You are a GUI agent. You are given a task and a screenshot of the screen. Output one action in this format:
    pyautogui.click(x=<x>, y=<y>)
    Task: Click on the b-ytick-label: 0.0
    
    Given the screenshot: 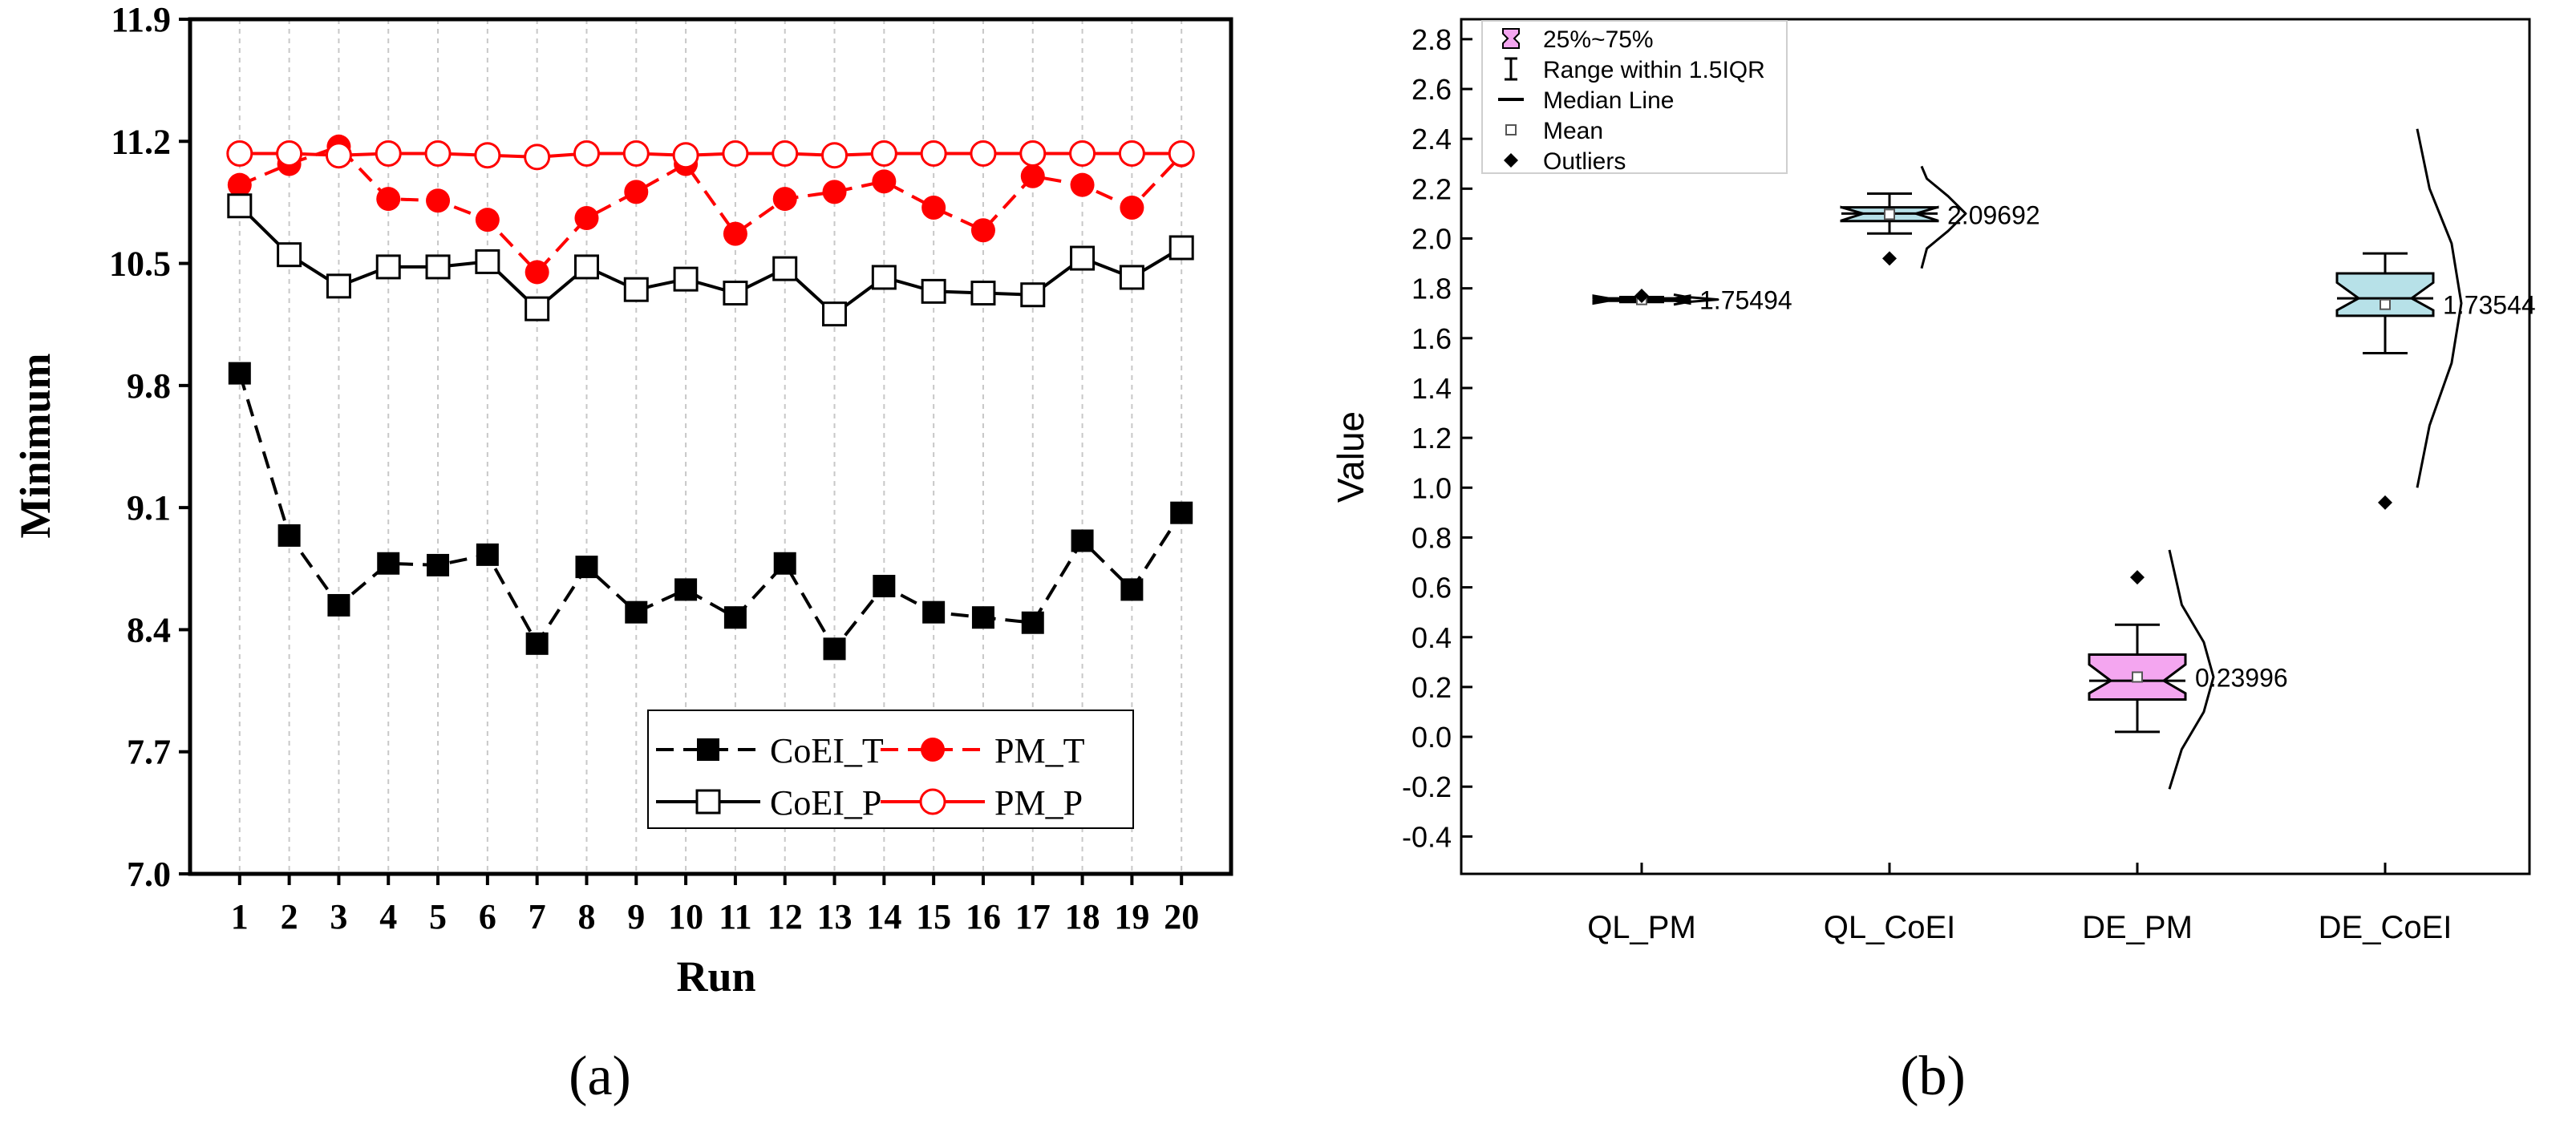 What is the action you would take?
    pyautogui.click(x=1432, y=737)
    